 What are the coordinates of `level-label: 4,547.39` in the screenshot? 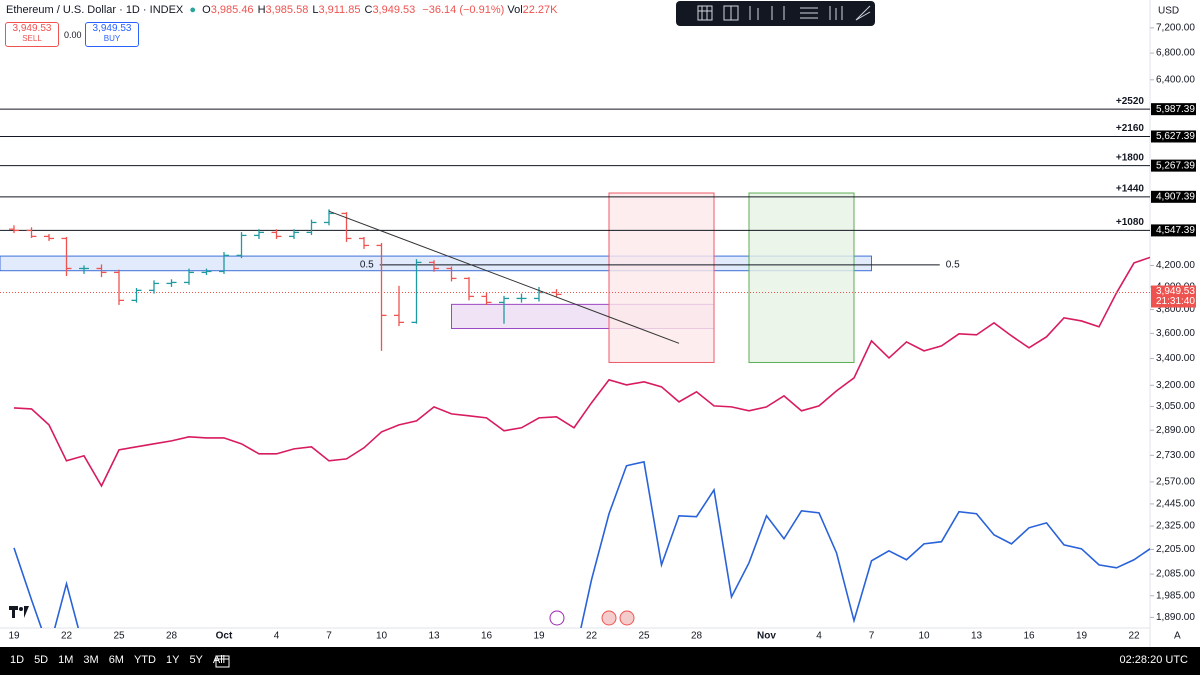 It's located at (1175, 230).